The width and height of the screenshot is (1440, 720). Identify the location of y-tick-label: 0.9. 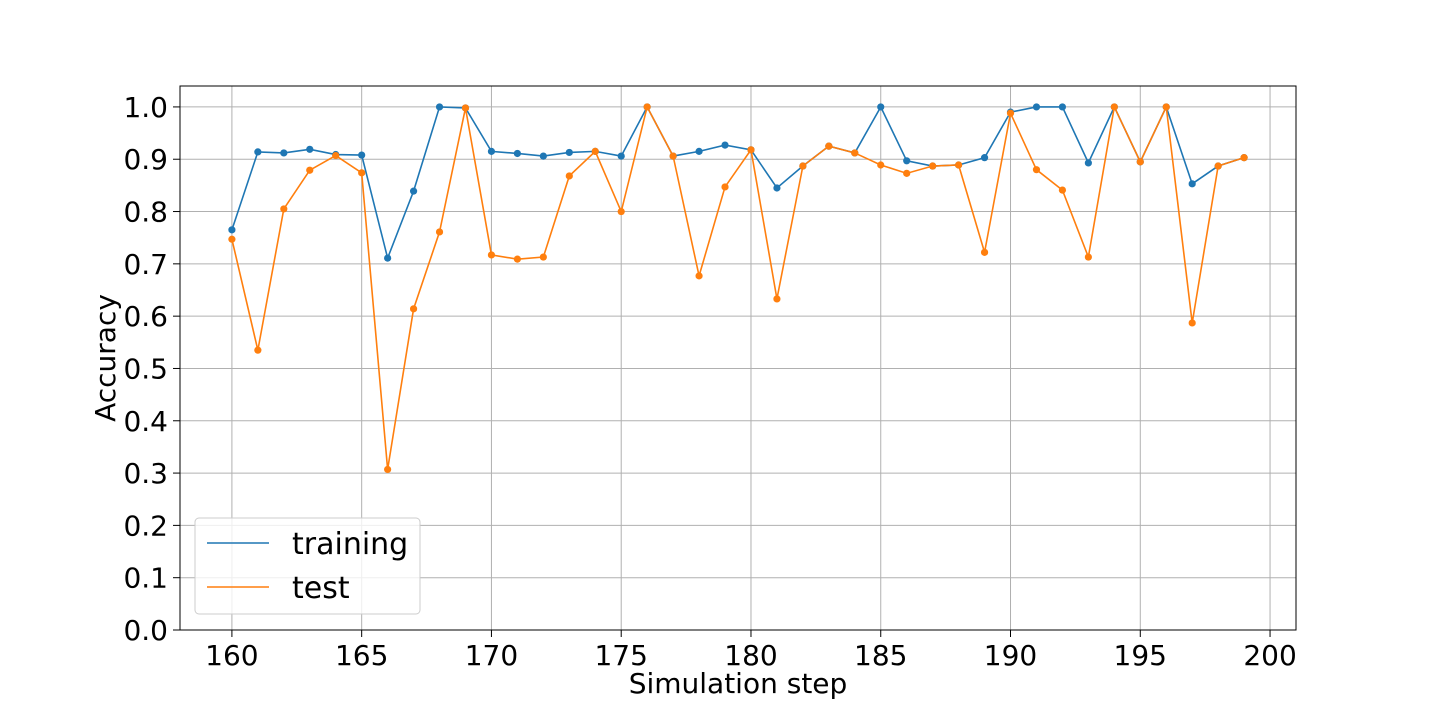
(145, 159).